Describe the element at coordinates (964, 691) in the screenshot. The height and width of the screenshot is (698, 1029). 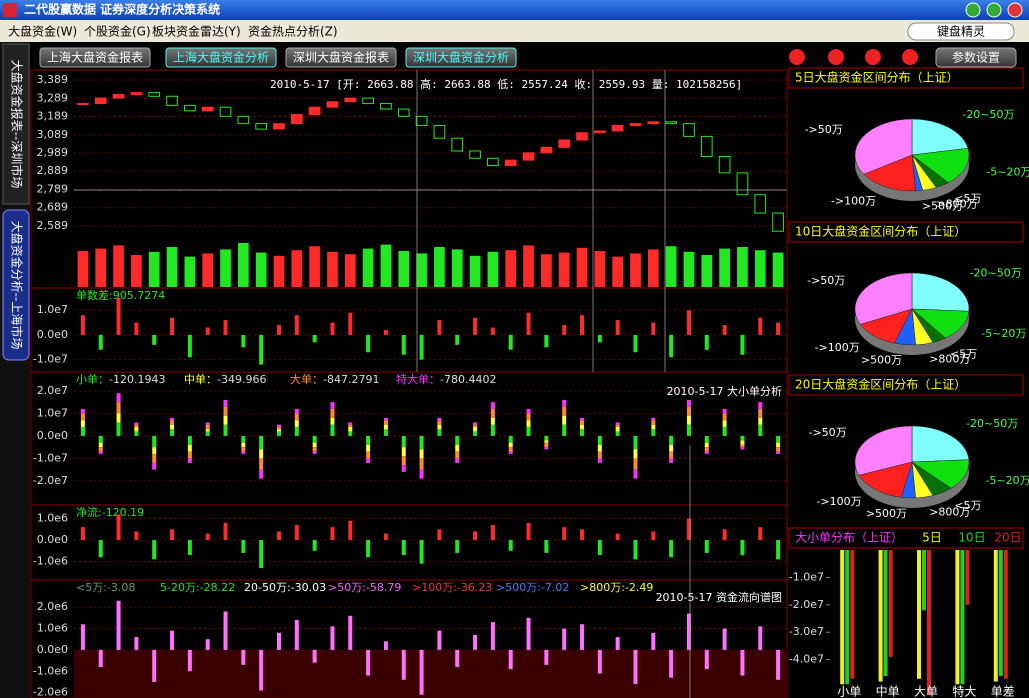
I see `x-tick-label: 特大` at that location.